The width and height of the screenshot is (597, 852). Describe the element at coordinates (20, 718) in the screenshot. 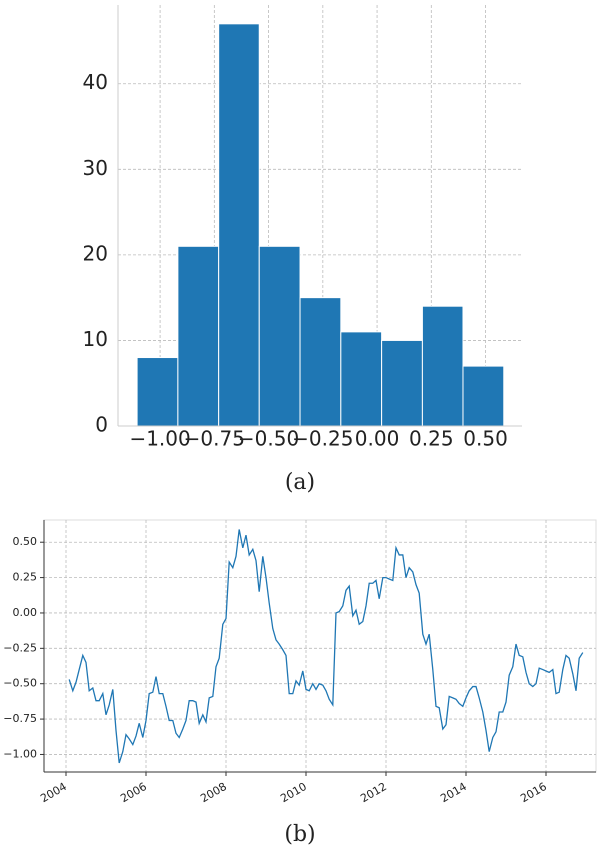

I see `y-tick-label: −0.75` at that location.